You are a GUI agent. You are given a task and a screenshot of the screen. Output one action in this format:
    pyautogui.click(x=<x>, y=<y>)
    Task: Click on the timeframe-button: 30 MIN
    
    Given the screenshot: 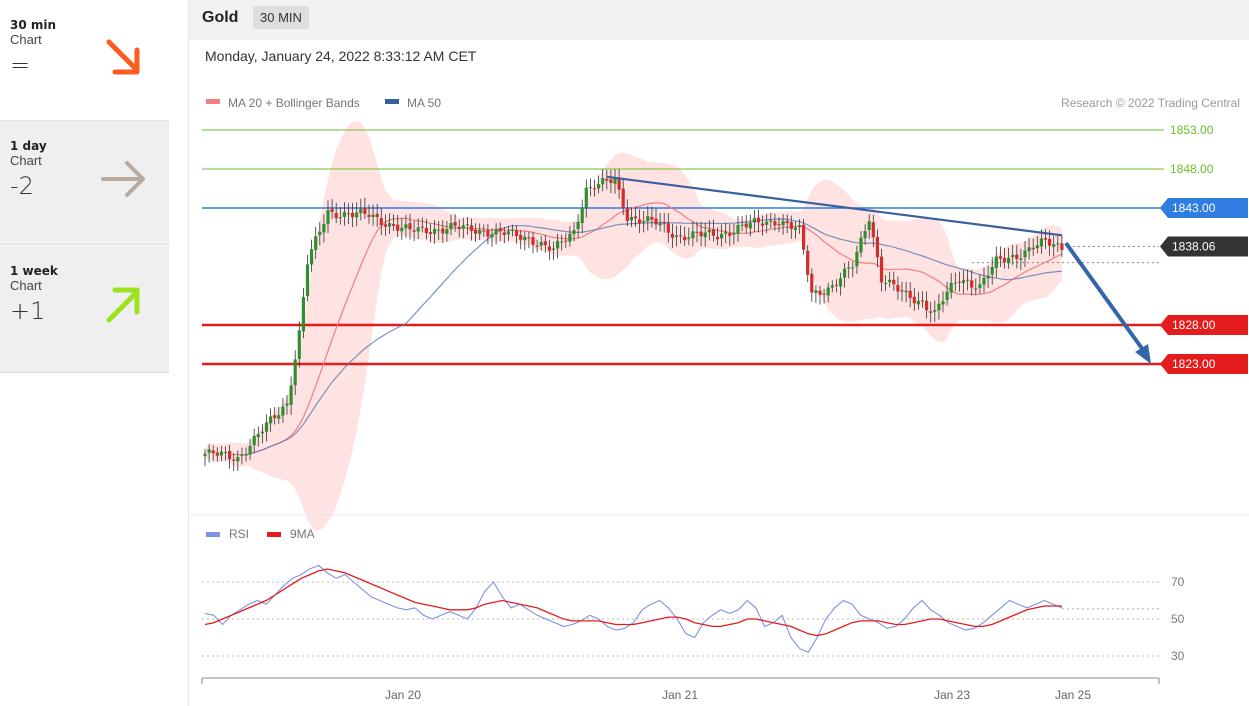 What is the action you would take?
    pyautogui.click(x=281, y=17)
    